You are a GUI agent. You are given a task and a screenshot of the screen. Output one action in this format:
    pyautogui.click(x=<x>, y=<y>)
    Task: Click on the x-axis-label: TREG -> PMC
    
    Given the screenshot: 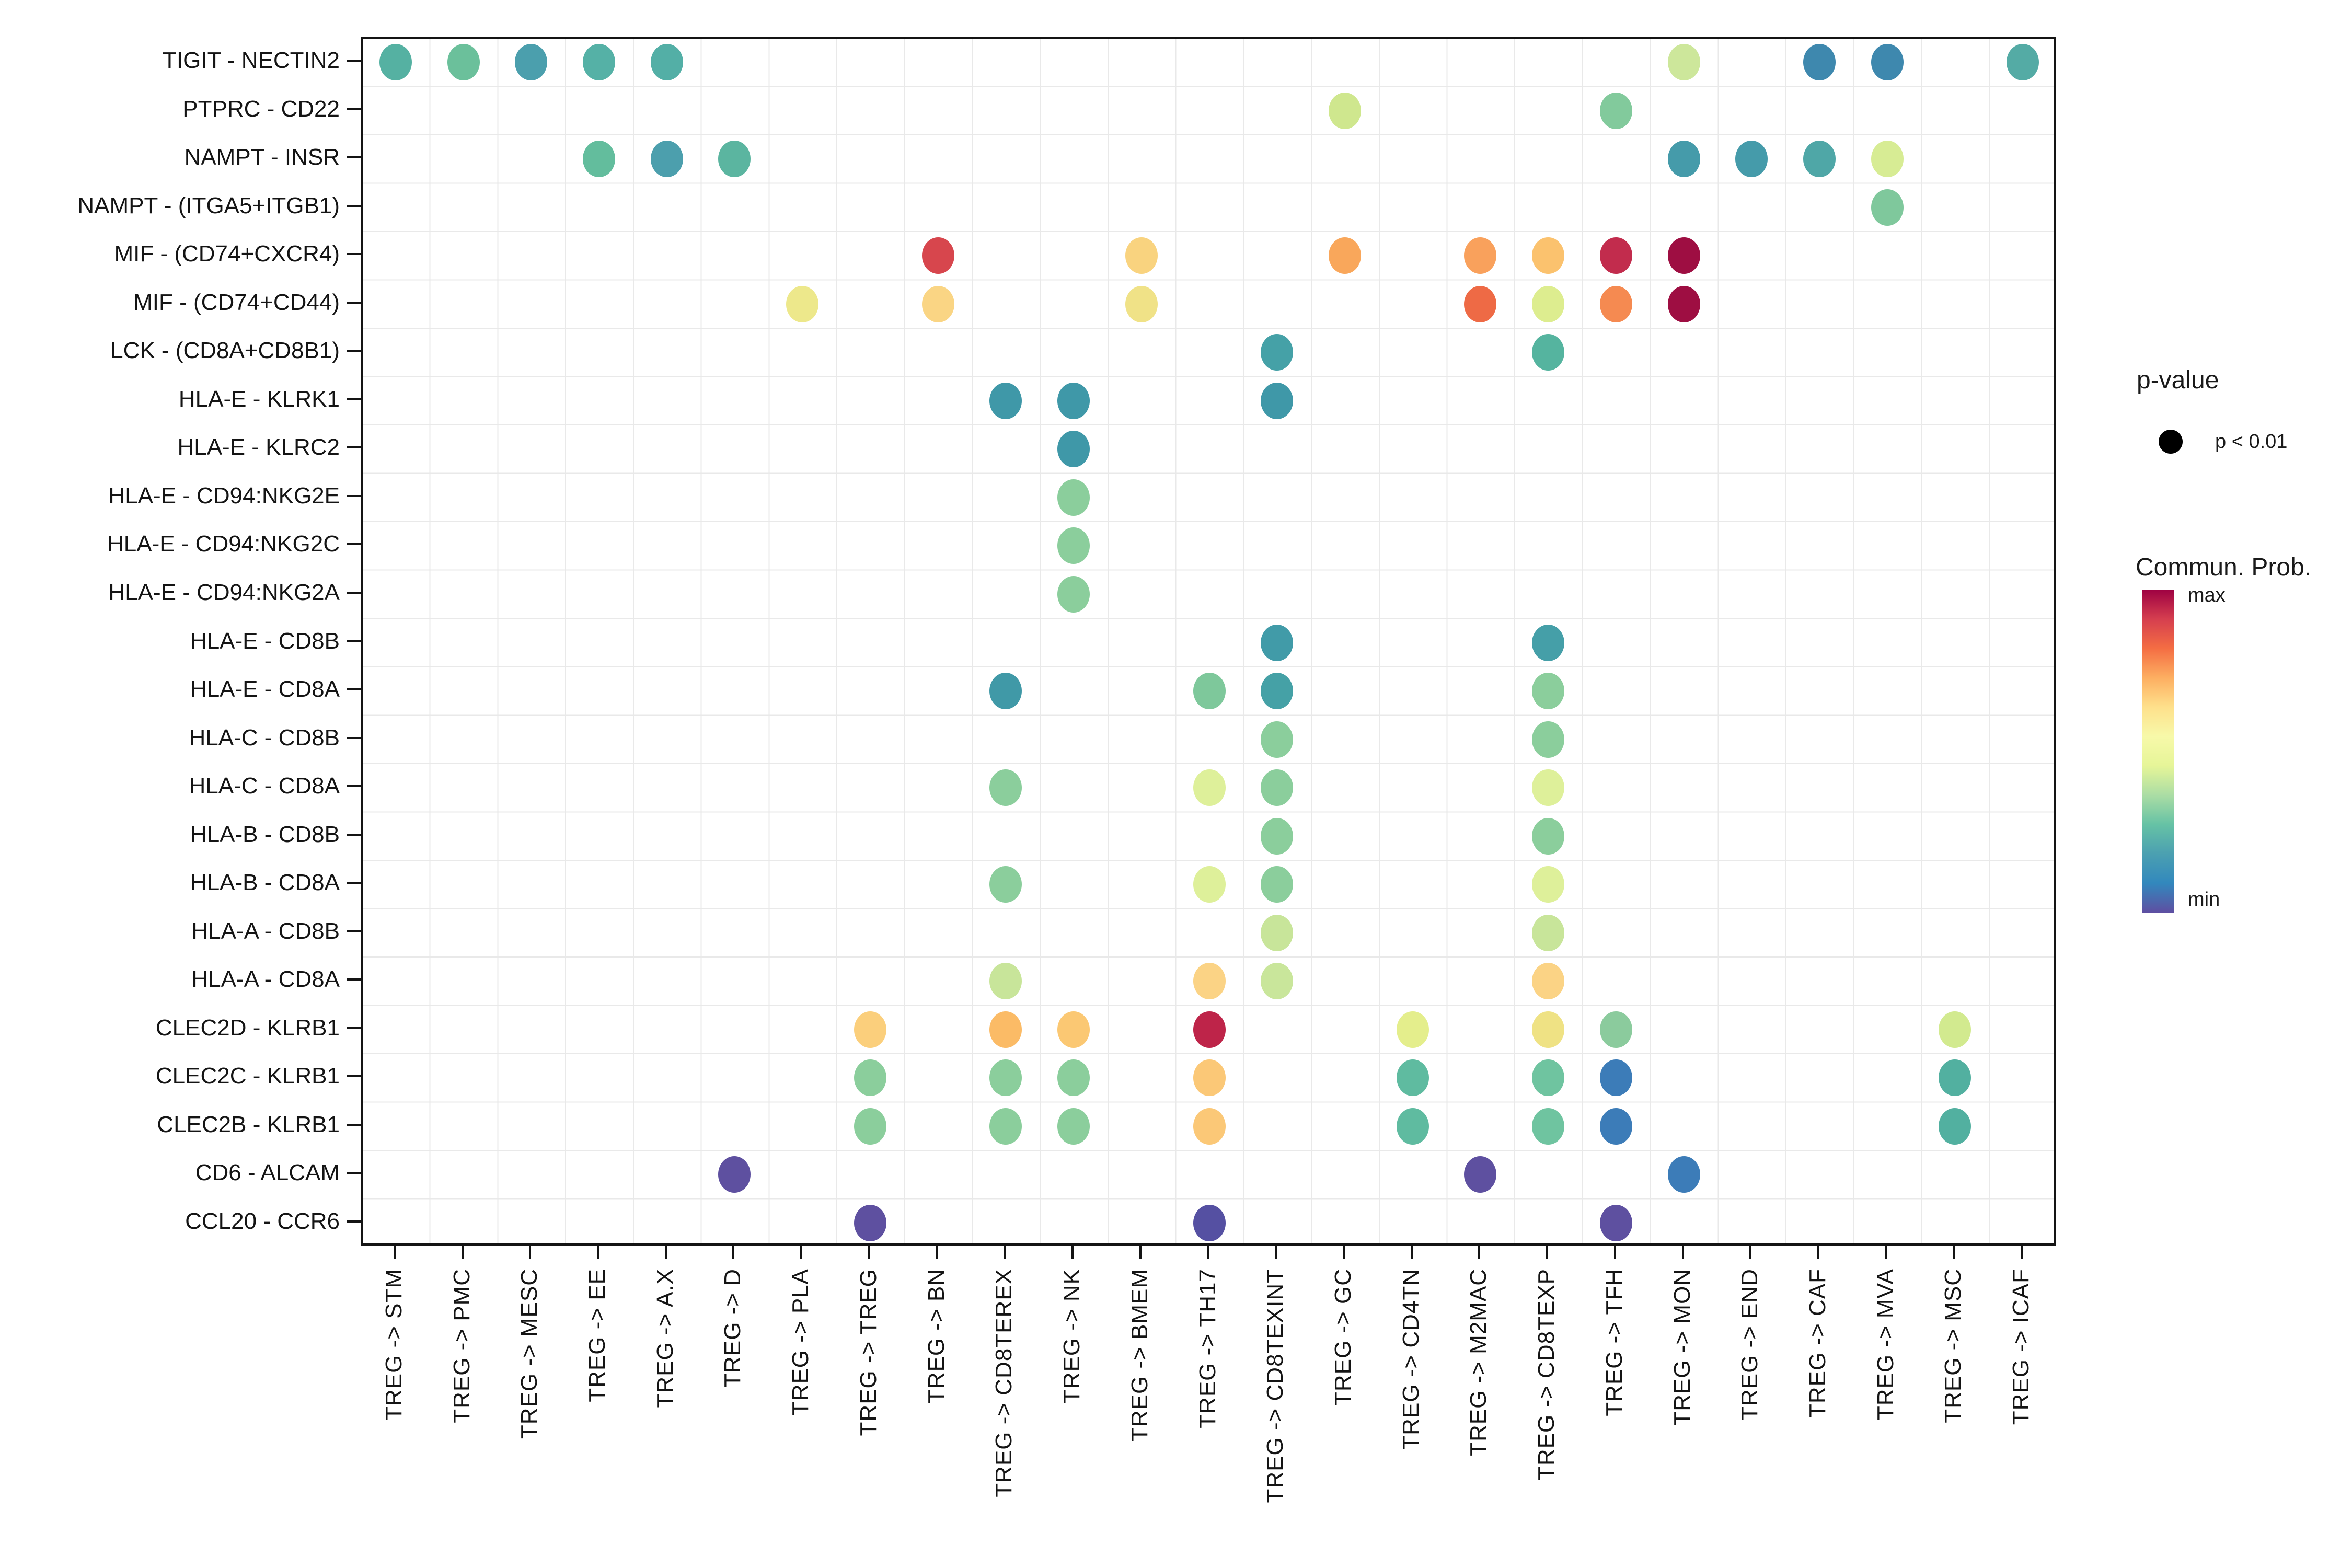 What is the action you would take?
    pyautogui.click(x=461, y=1346)
    